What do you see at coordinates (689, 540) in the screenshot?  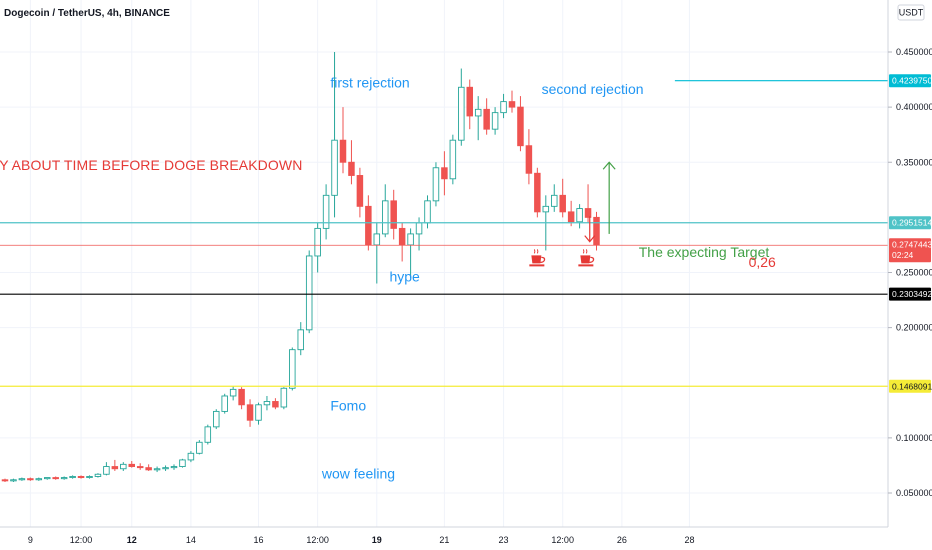 I see `x-tick-label: 28` at bounding box center [689, 540].